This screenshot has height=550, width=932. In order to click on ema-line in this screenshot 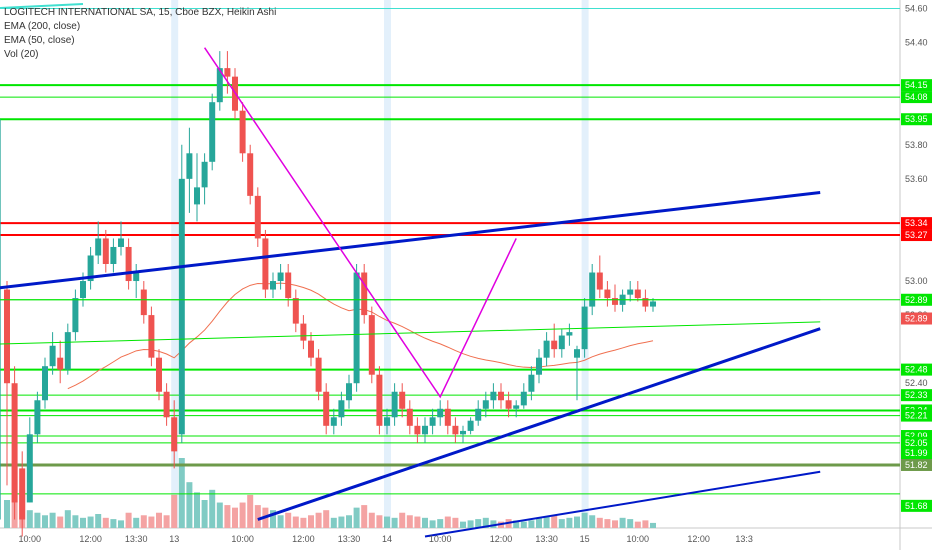, I will do `click(360, 336)`.